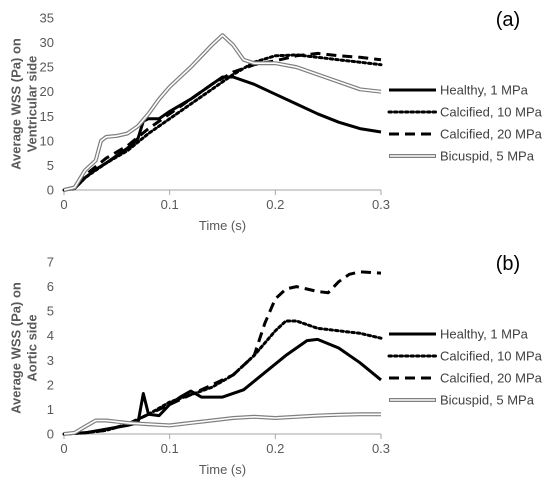 The height and width of the screenshot is (482, 550). Describe the element at coordinates (47, 67) in the screenshot. I see `y-tick-label: 25` at that location.